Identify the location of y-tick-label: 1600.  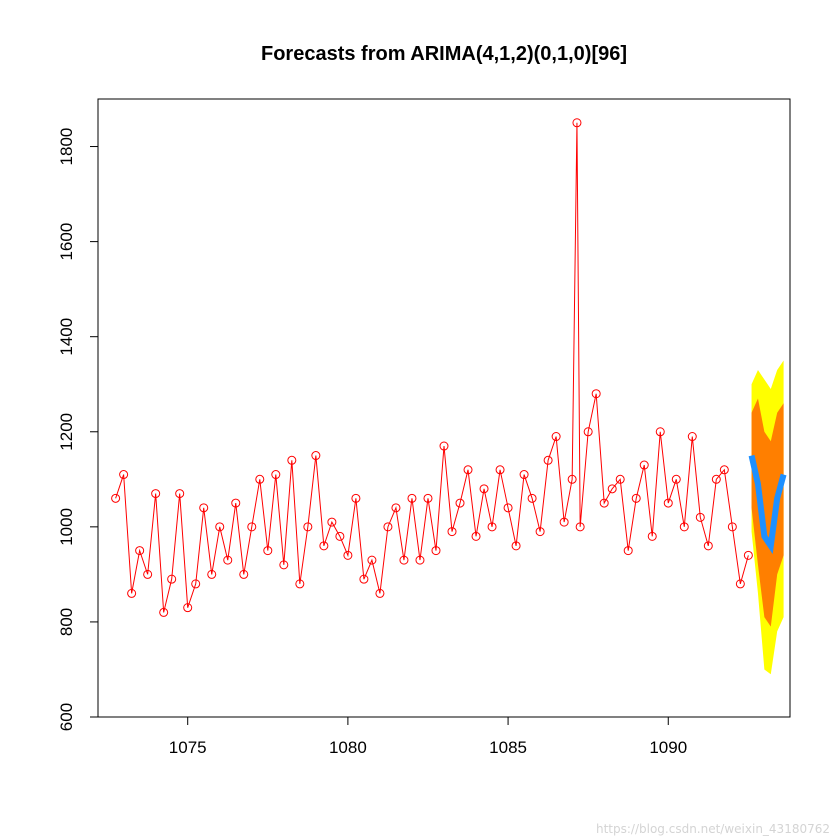
(66, 242).